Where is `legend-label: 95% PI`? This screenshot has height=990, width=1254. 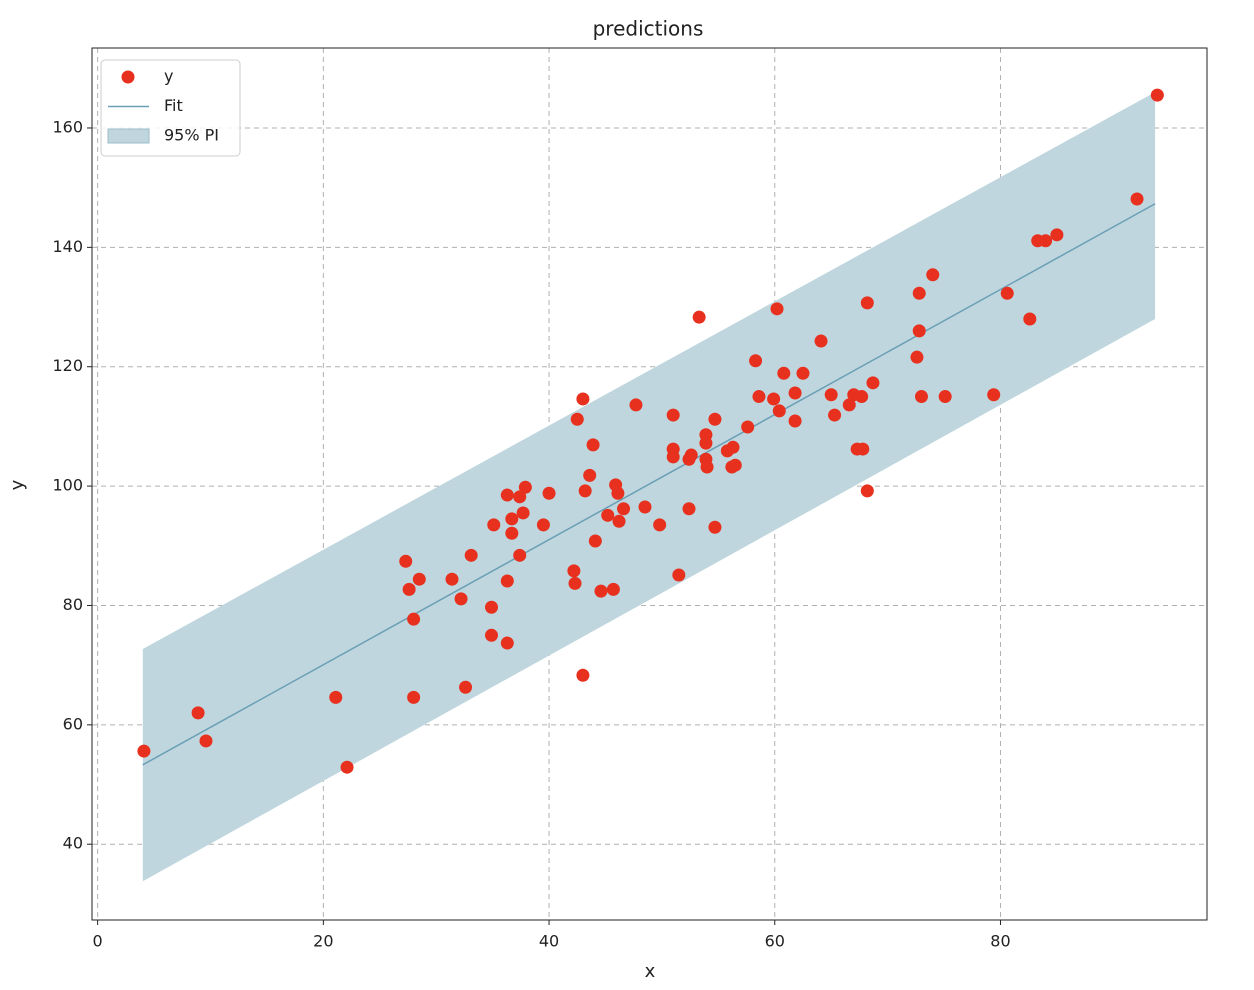 legend-label: 95% PI is located at coordinates (191, 135).